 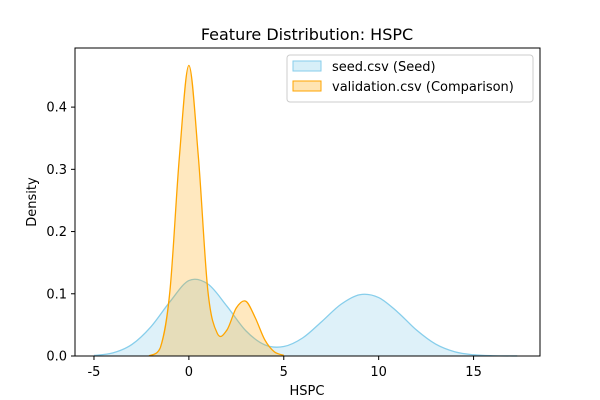 I want to click on chart-title: Feature Distribution: HSPC, so click(x=307, y=34).